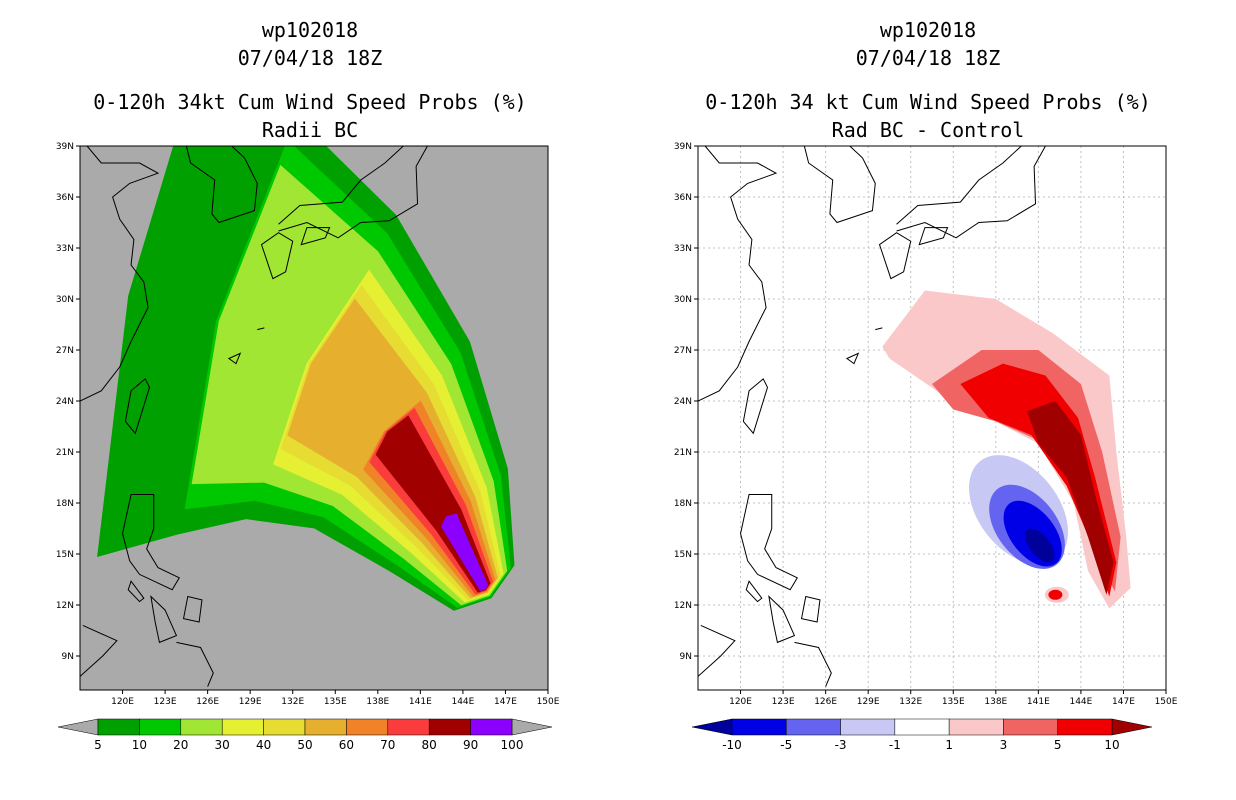  I want to click on y-tick-label: 9N, so click(686, 657).